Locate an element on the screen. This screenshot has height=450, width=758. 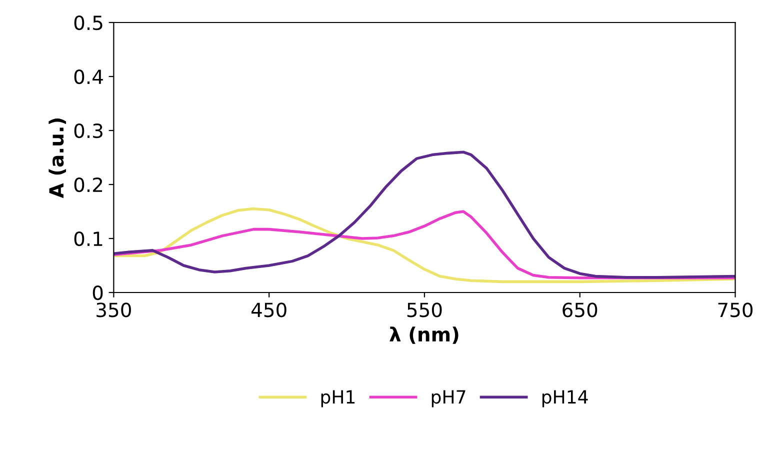
x-axis-title: λ (nm) is located at coordinates (424, 335).